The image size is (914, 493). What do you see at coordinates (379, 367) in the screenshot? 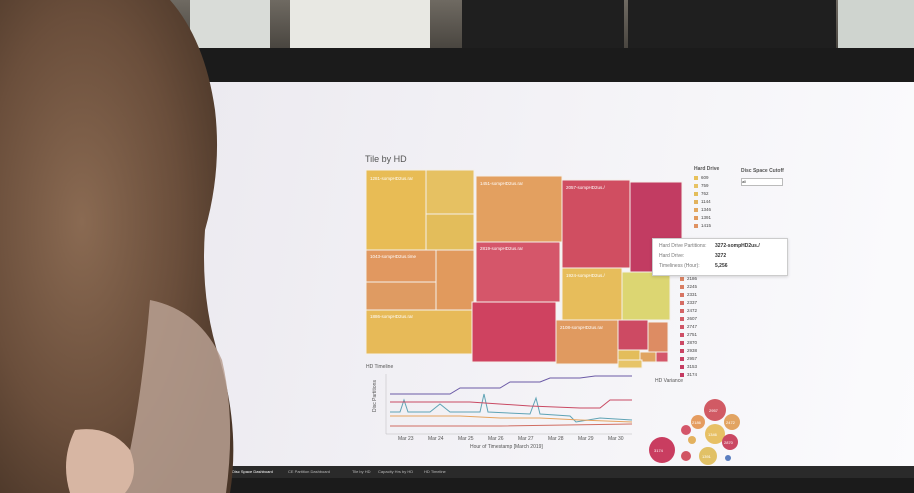
I see `timeline-title: HD Timeline` at bounding box center [379, 367].